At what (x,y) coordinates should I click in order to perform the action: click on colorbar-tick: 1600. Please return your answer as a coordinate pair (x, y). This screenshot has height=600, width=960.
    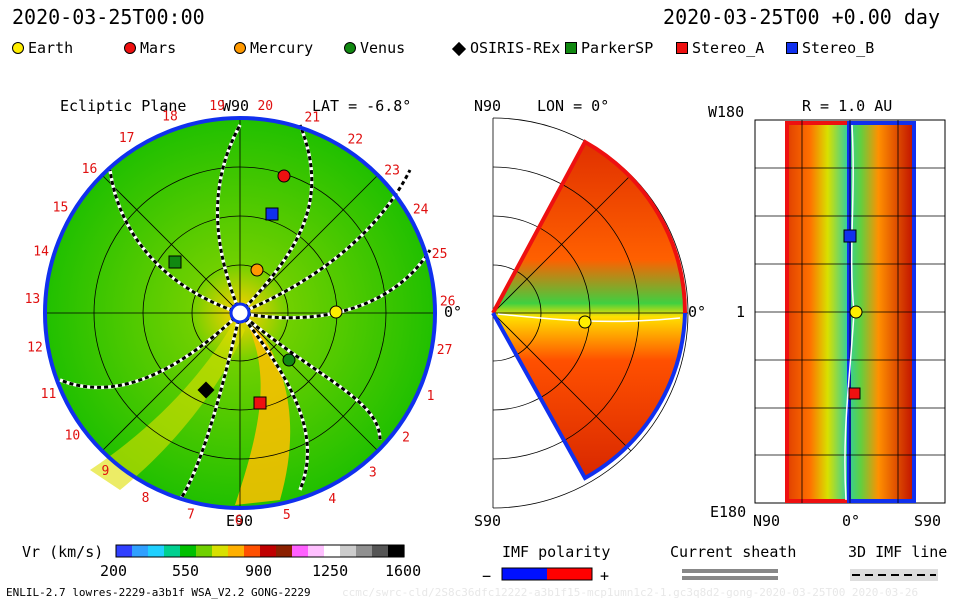
    Looking at the image, I should click on (403, 571).